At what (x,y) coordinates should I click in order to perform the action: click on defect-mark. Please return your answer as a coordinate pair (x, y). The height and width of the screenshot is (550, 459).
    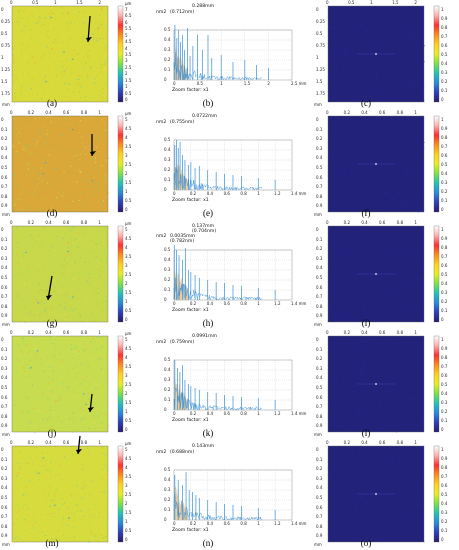
    Looking at the image, I should click on (83, 394).